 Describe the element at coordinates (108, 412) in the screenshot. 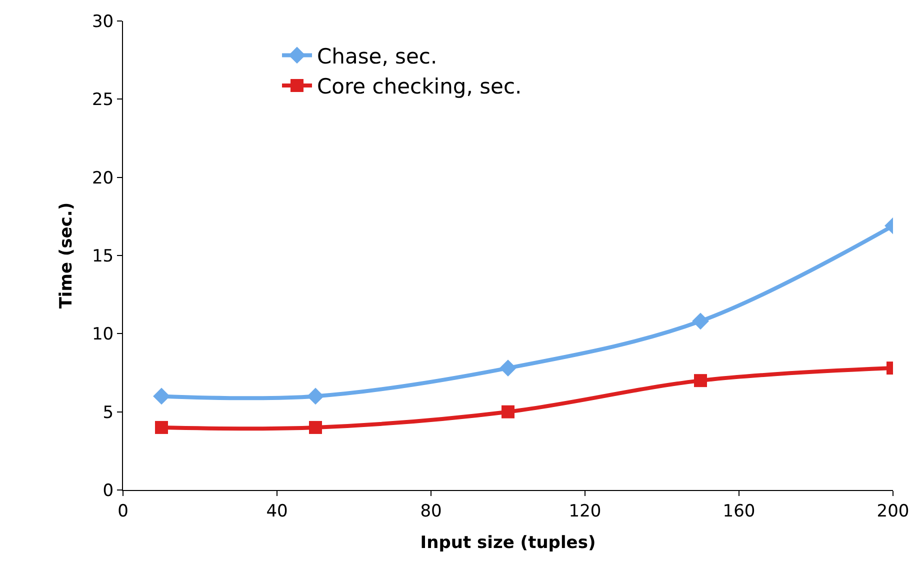

I see `y-tick-label: 5` at that location.